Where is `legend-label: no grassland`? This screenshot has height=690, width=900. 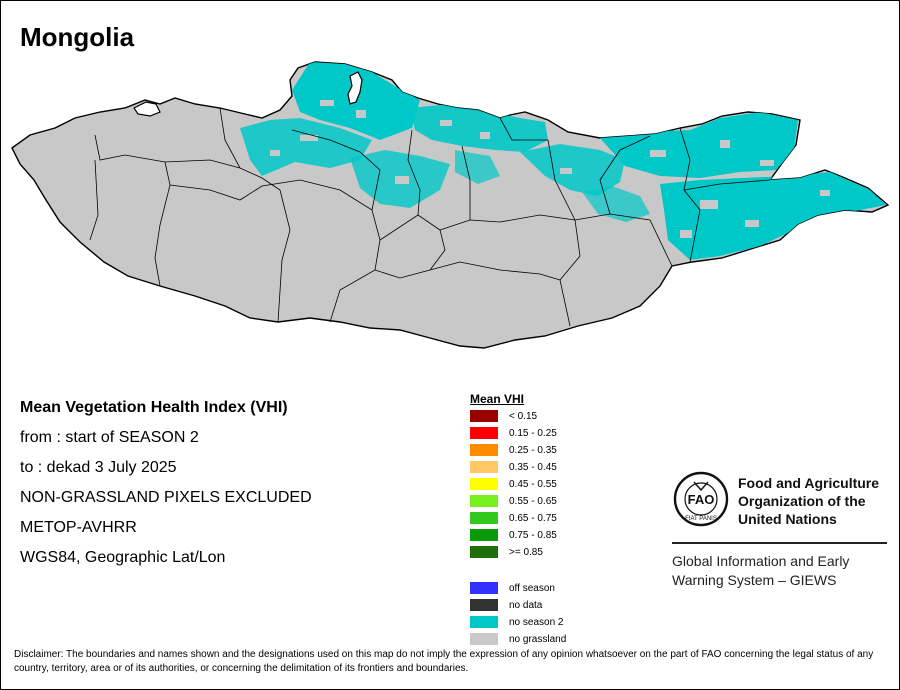 legend-label: no grassland is located at coordinates (538, 639).